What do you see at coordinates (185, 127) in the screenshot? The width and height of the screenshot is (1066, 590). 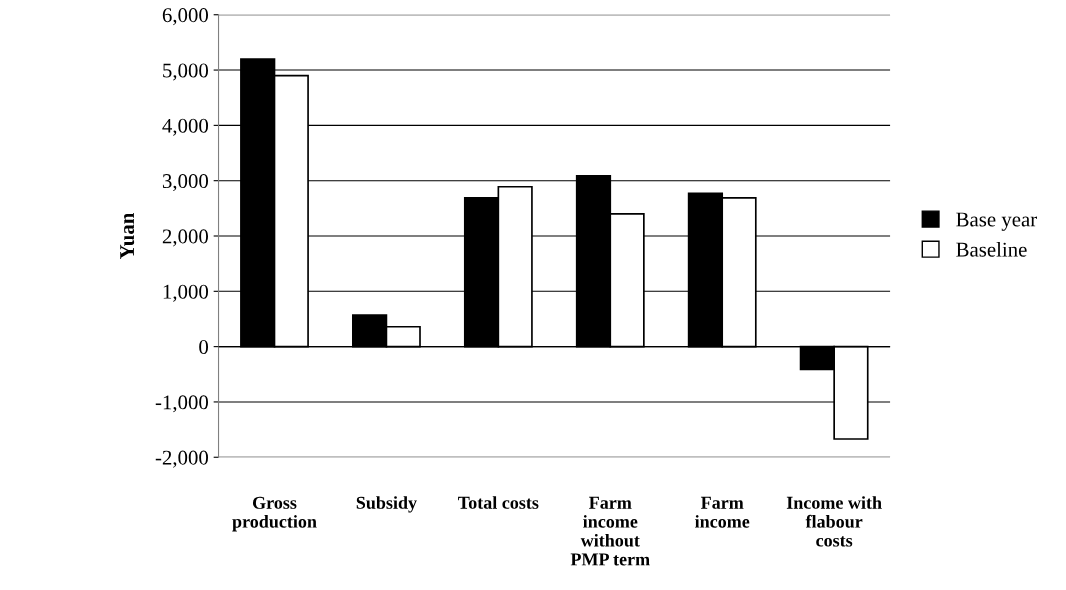 I see `y-tick-label: 4,000` at bounding box center [185, 127].